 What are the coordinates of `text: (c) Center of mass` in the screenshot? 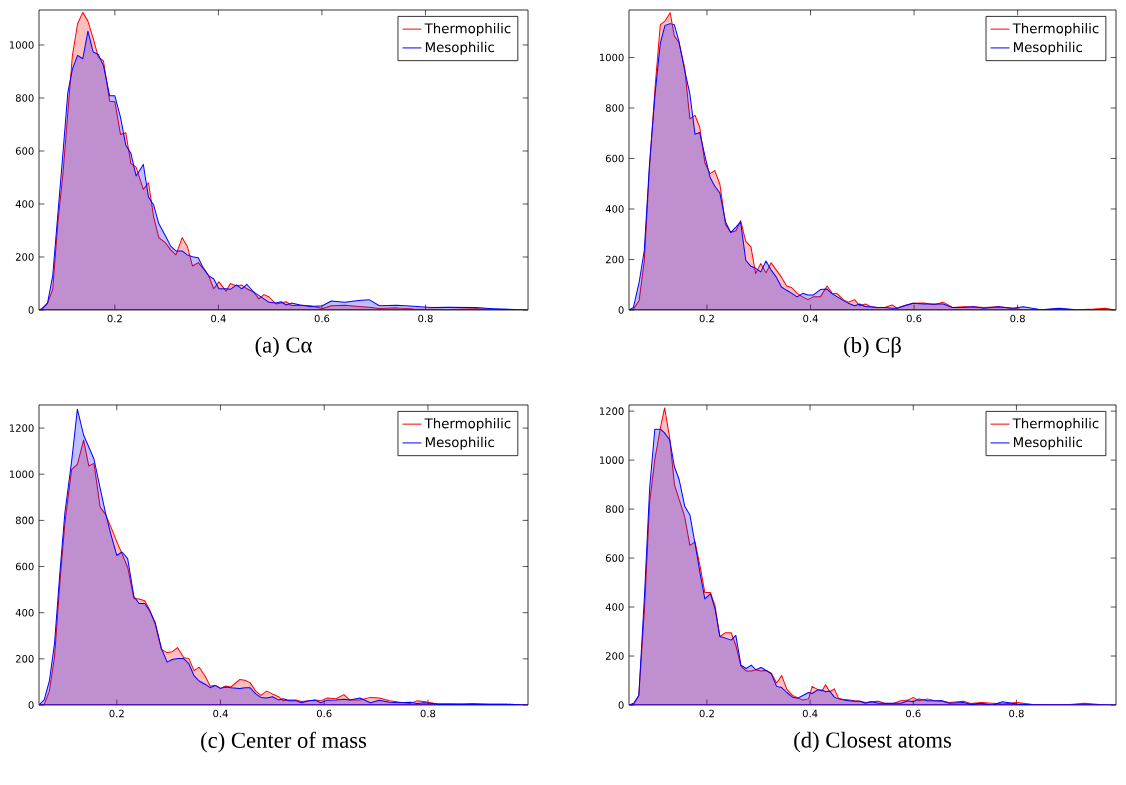 It's located at (284, 742).